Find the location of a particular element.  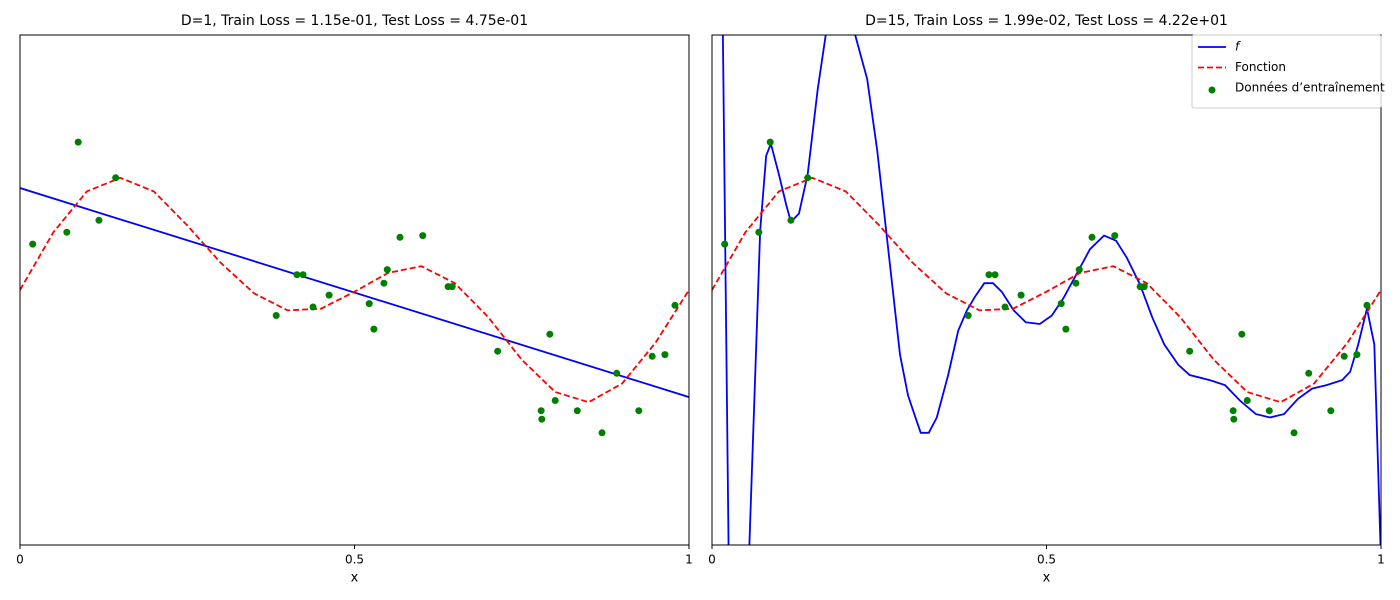

legend-box is located at coordinates (1286, 71).